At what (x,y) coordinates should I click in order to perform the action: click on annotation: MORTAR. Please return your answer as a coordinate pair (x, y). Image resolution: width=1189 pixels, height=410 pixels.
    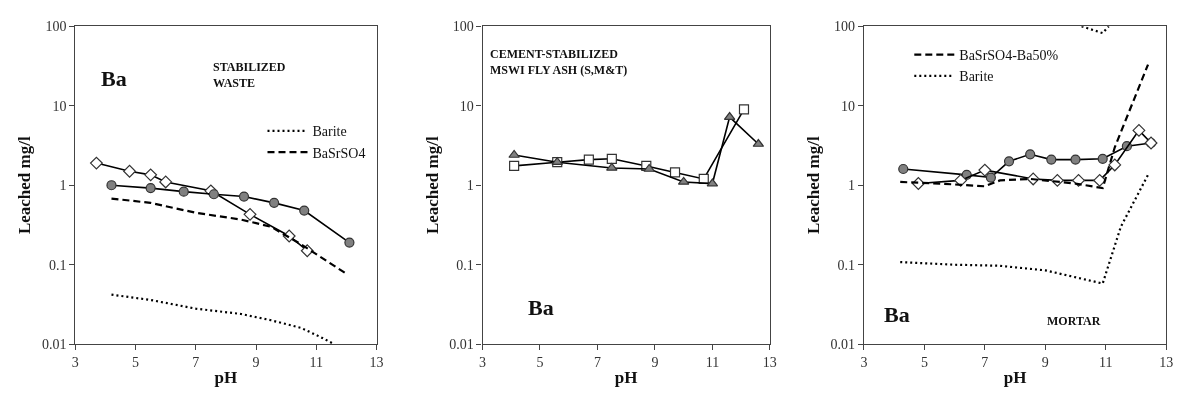
    Looking at the image, I should click on (1074, 321).